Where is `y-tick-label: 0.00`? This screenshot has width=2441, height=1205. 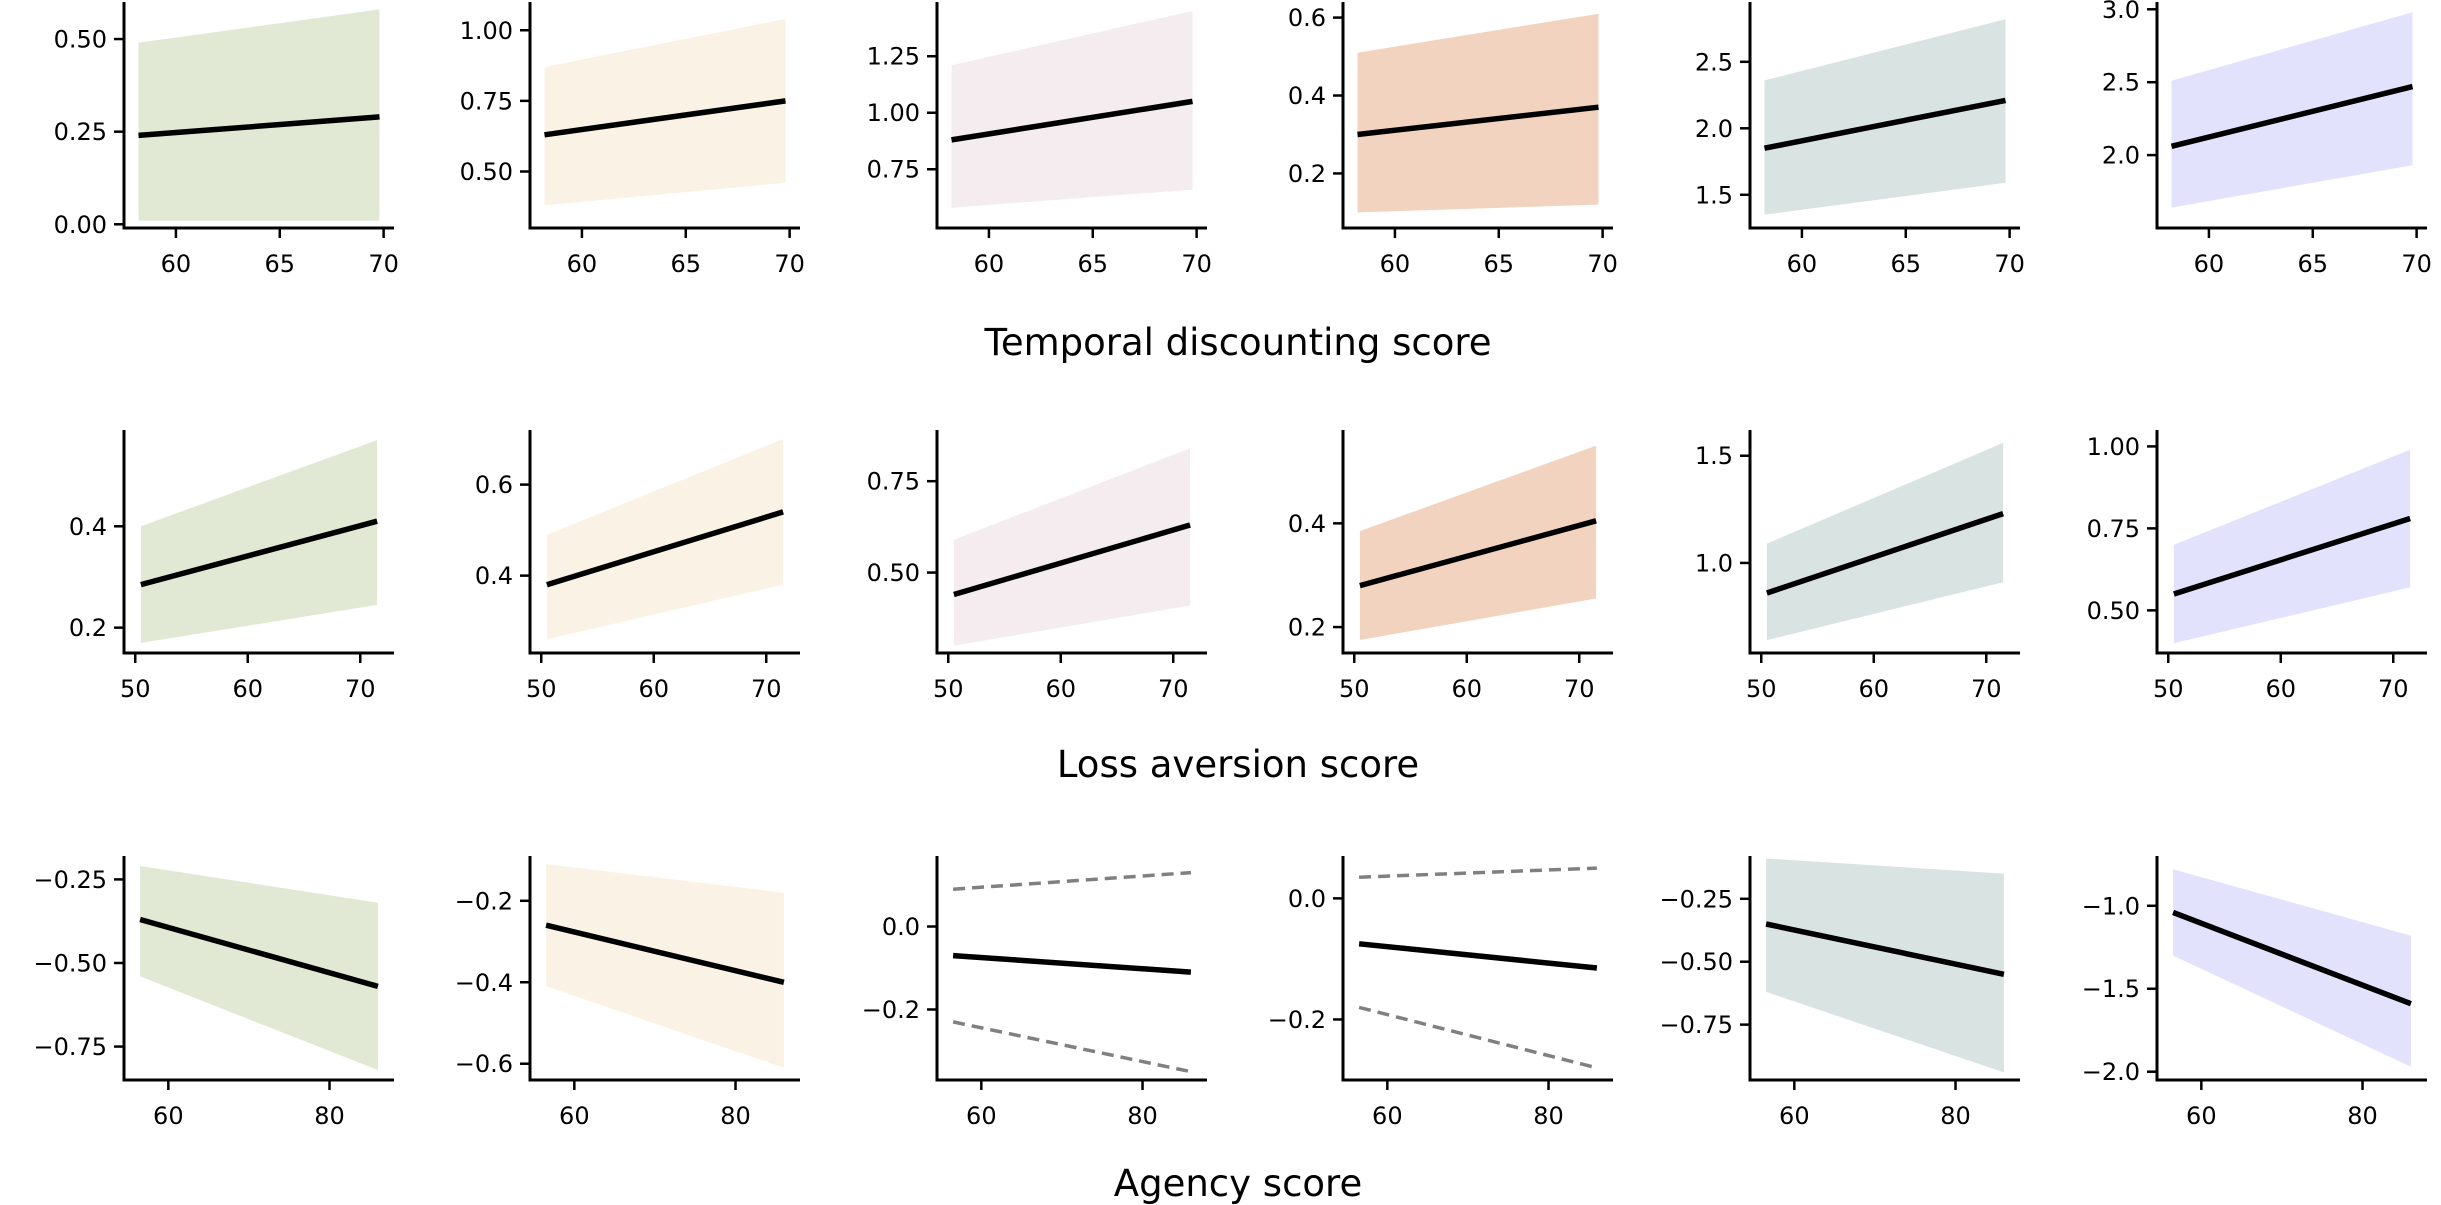 y-tick-label: 0.00 is located at coordinates (80, 225).